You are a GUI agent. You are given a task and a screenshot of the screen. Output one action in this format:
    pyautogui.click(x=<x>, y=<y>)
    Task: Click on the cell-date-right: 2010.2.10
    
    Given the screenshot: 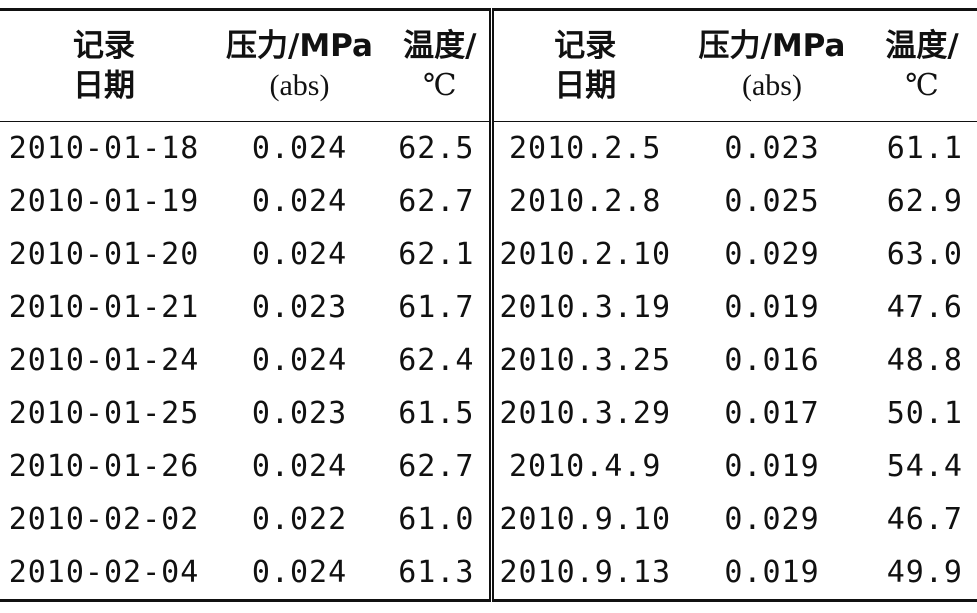 What is the action you would take?
    pyautogui.click(x=585, y=254)
    